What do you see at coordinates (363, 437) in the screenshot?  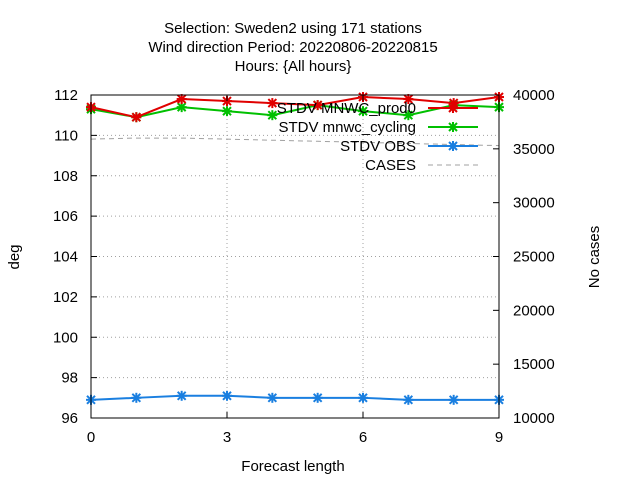 I see `x-tick-label: 6` at bounding box center [363, 437].